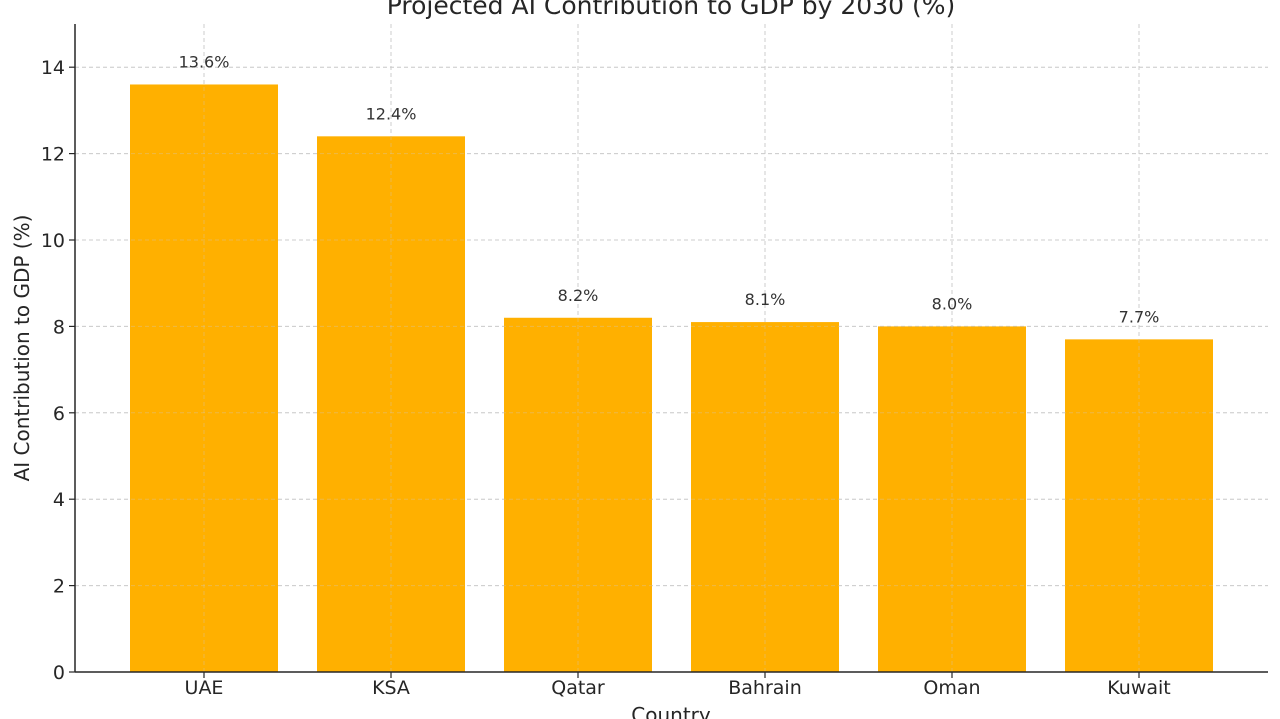  What do you see at coordinates (391, 688) in the screenshot?
I see `x-tick-label: KSA` at bounding box center [391, 688].